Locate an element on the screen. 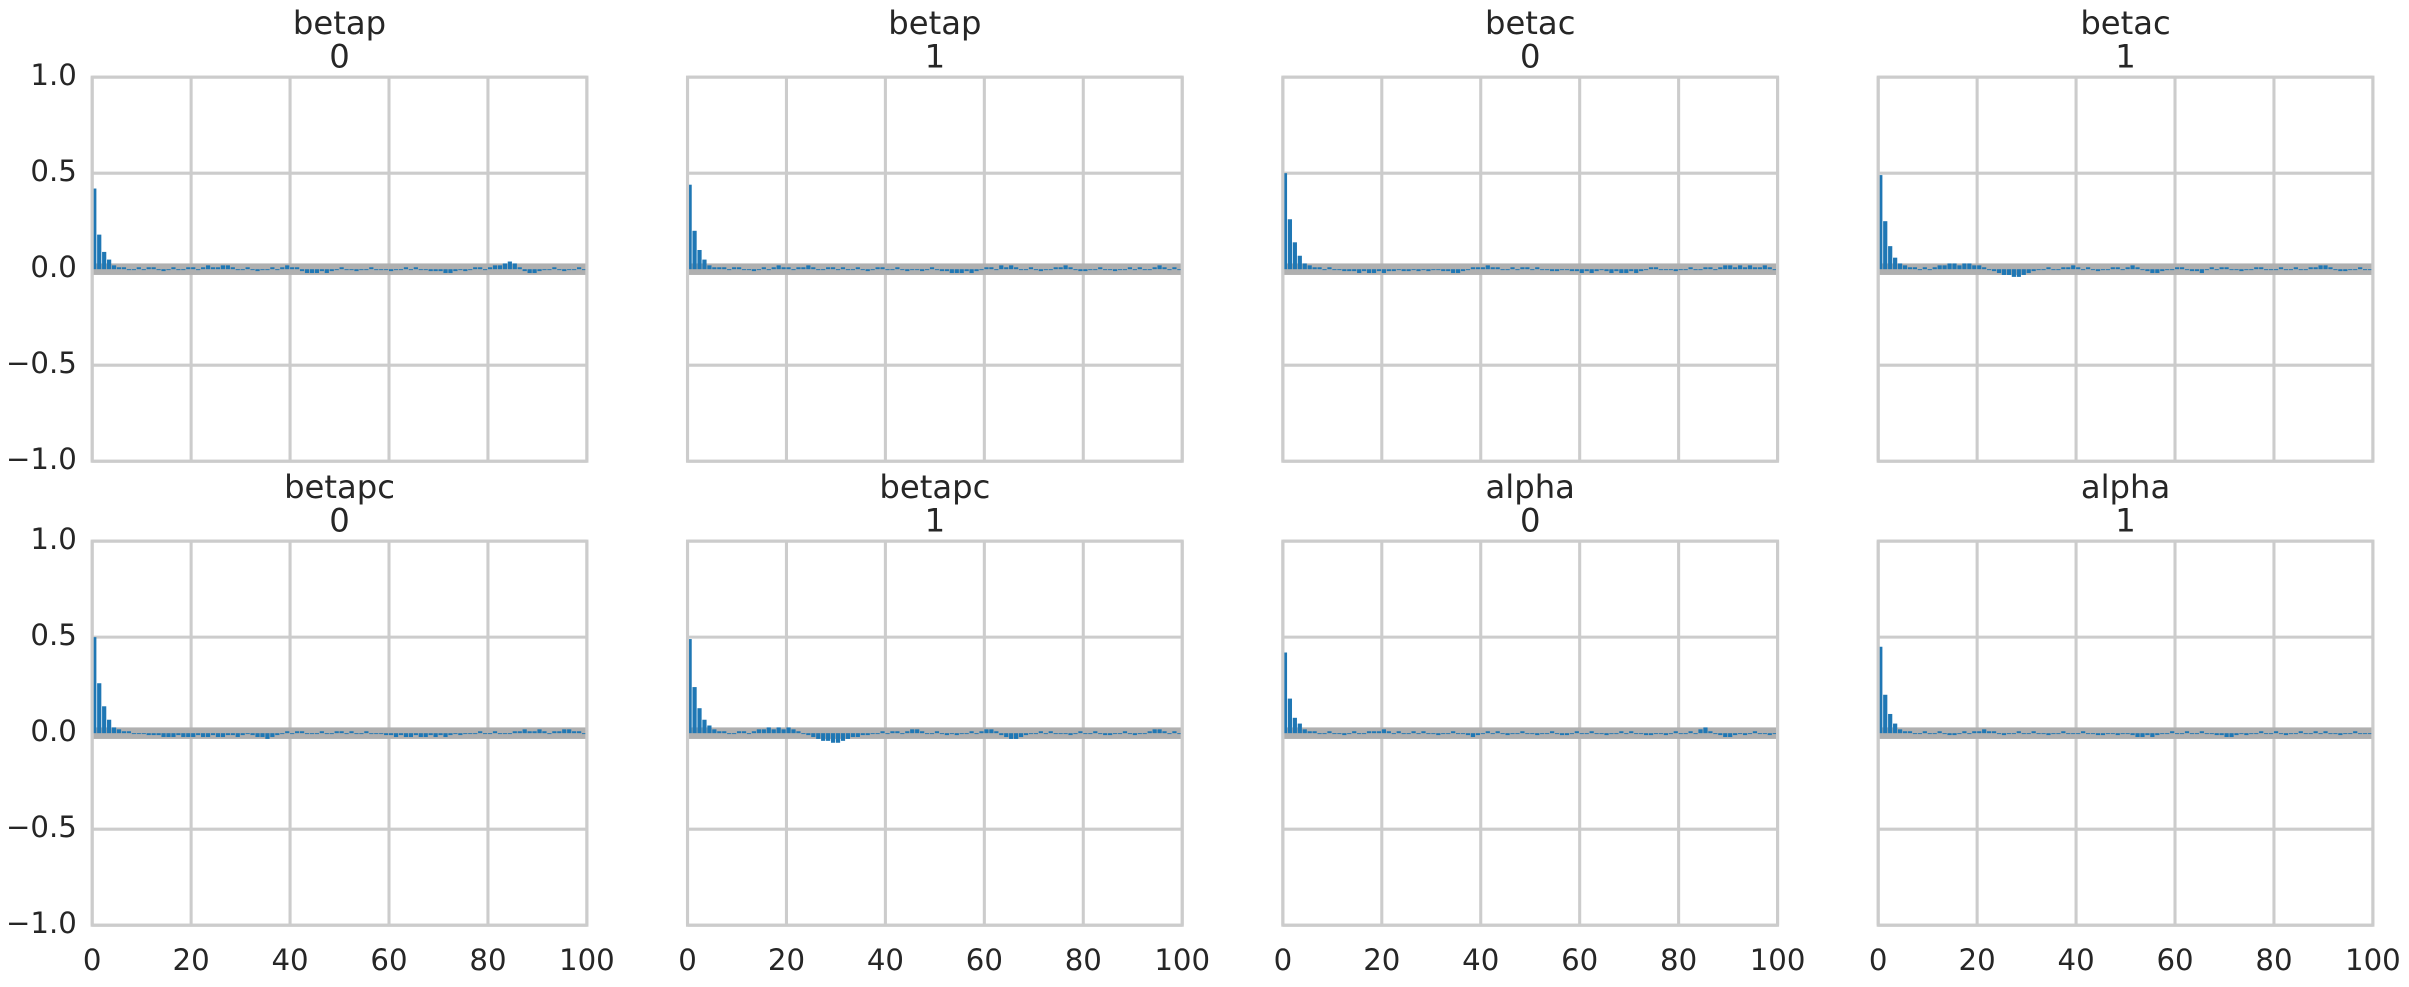  x-tick-label: 40 is located at coordinates (289, 960).